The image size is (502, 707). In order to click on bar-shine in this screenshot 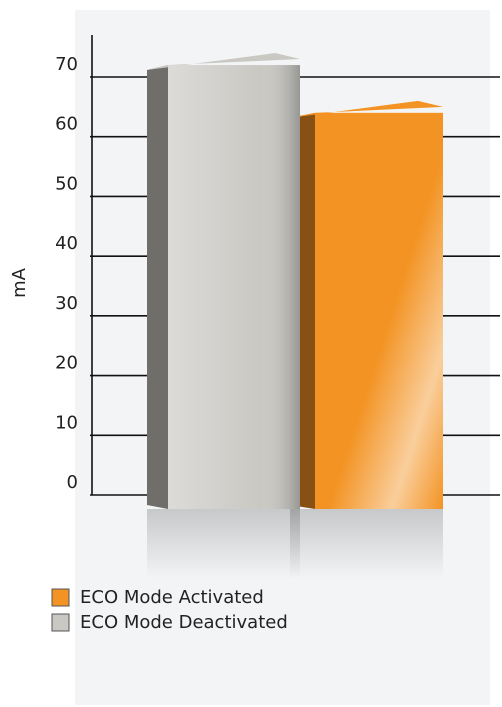, I will do `click(379, 310)`.